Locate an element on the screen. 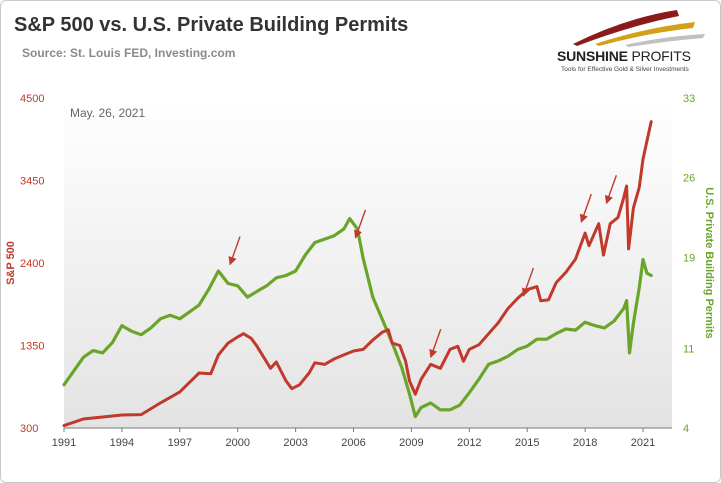  x-tick-label: 1997 is located at coordinates (180, 443).